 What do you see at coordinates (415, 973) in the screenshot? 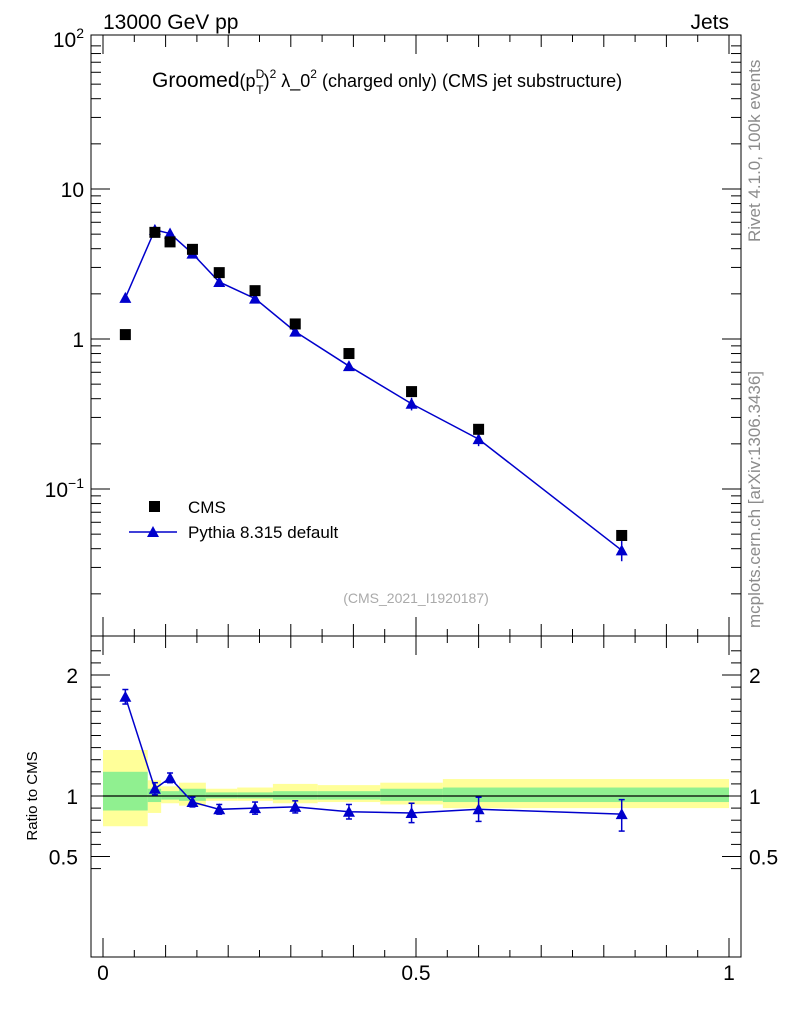
I see `x-tick-label: 0.5` at bounding box center [415, 973].